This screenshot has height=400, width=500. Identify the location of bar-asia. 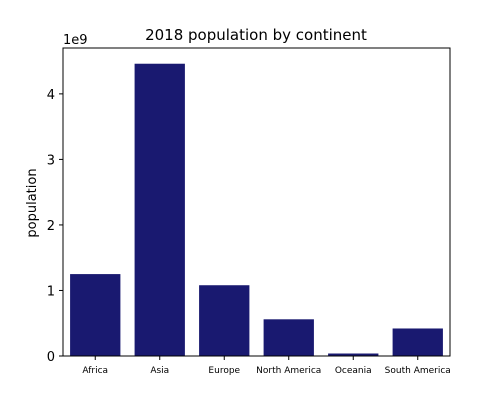
(159, 209).